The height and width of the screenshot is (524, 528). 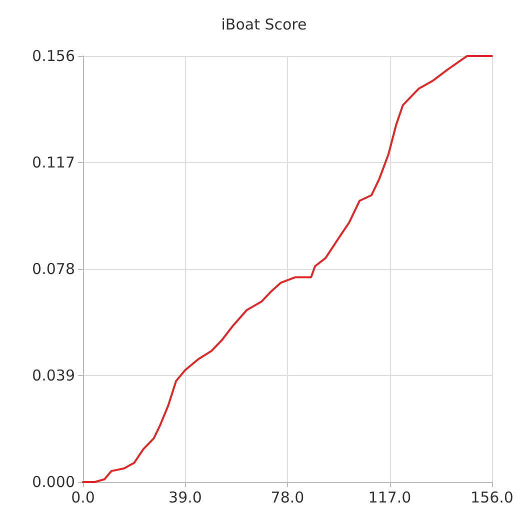 What do you see at coordinates (264, 25) in the screenshot?
I see `chart-title: iBoat Score` at bounding box center [264, 25].